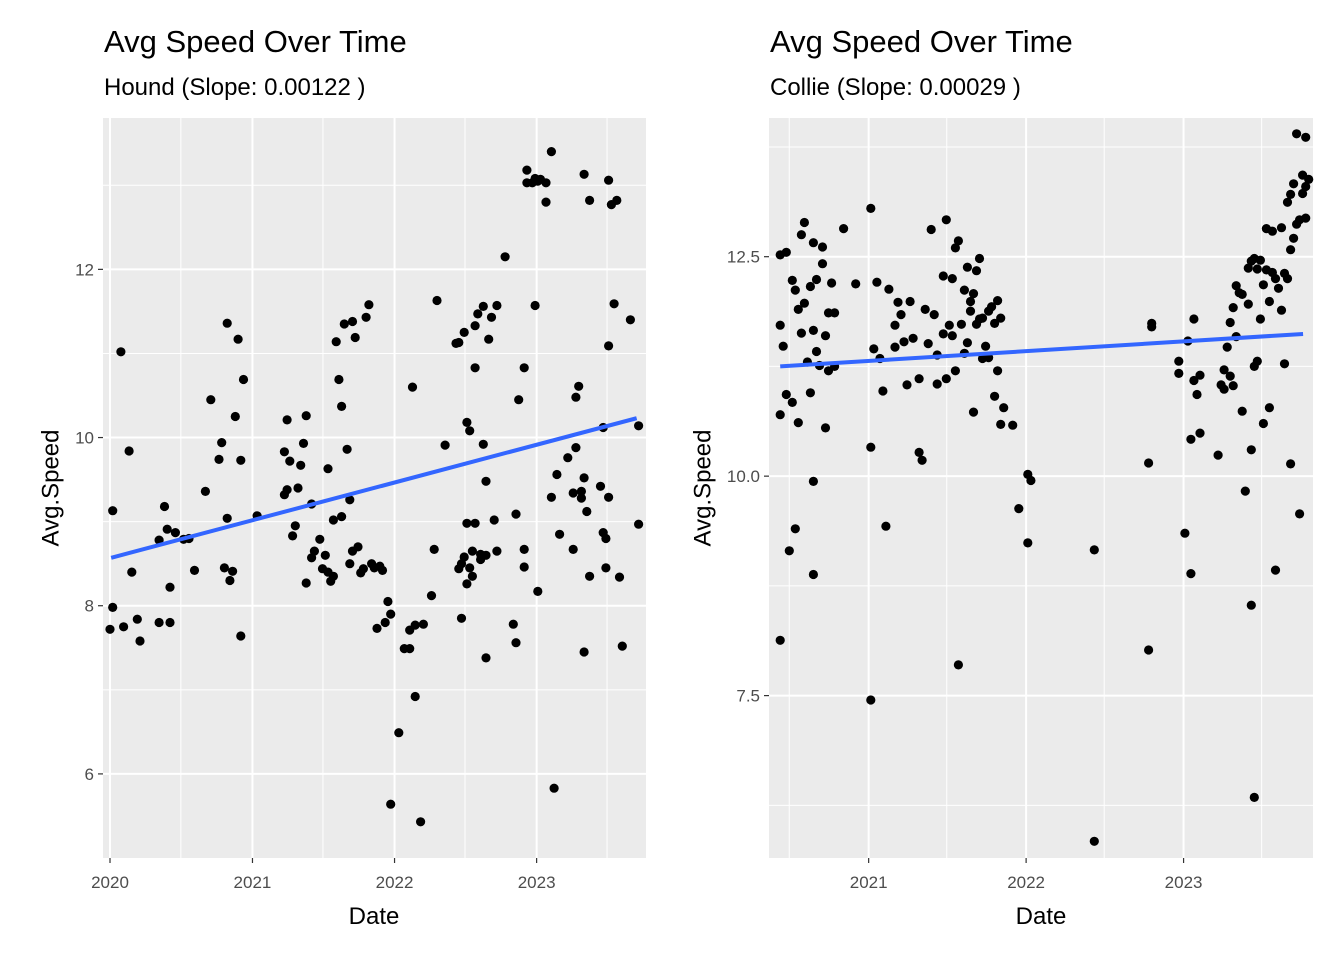  Describe the element at coordinates (374, 488) in the screenshot. I see `trend-line` at that location.